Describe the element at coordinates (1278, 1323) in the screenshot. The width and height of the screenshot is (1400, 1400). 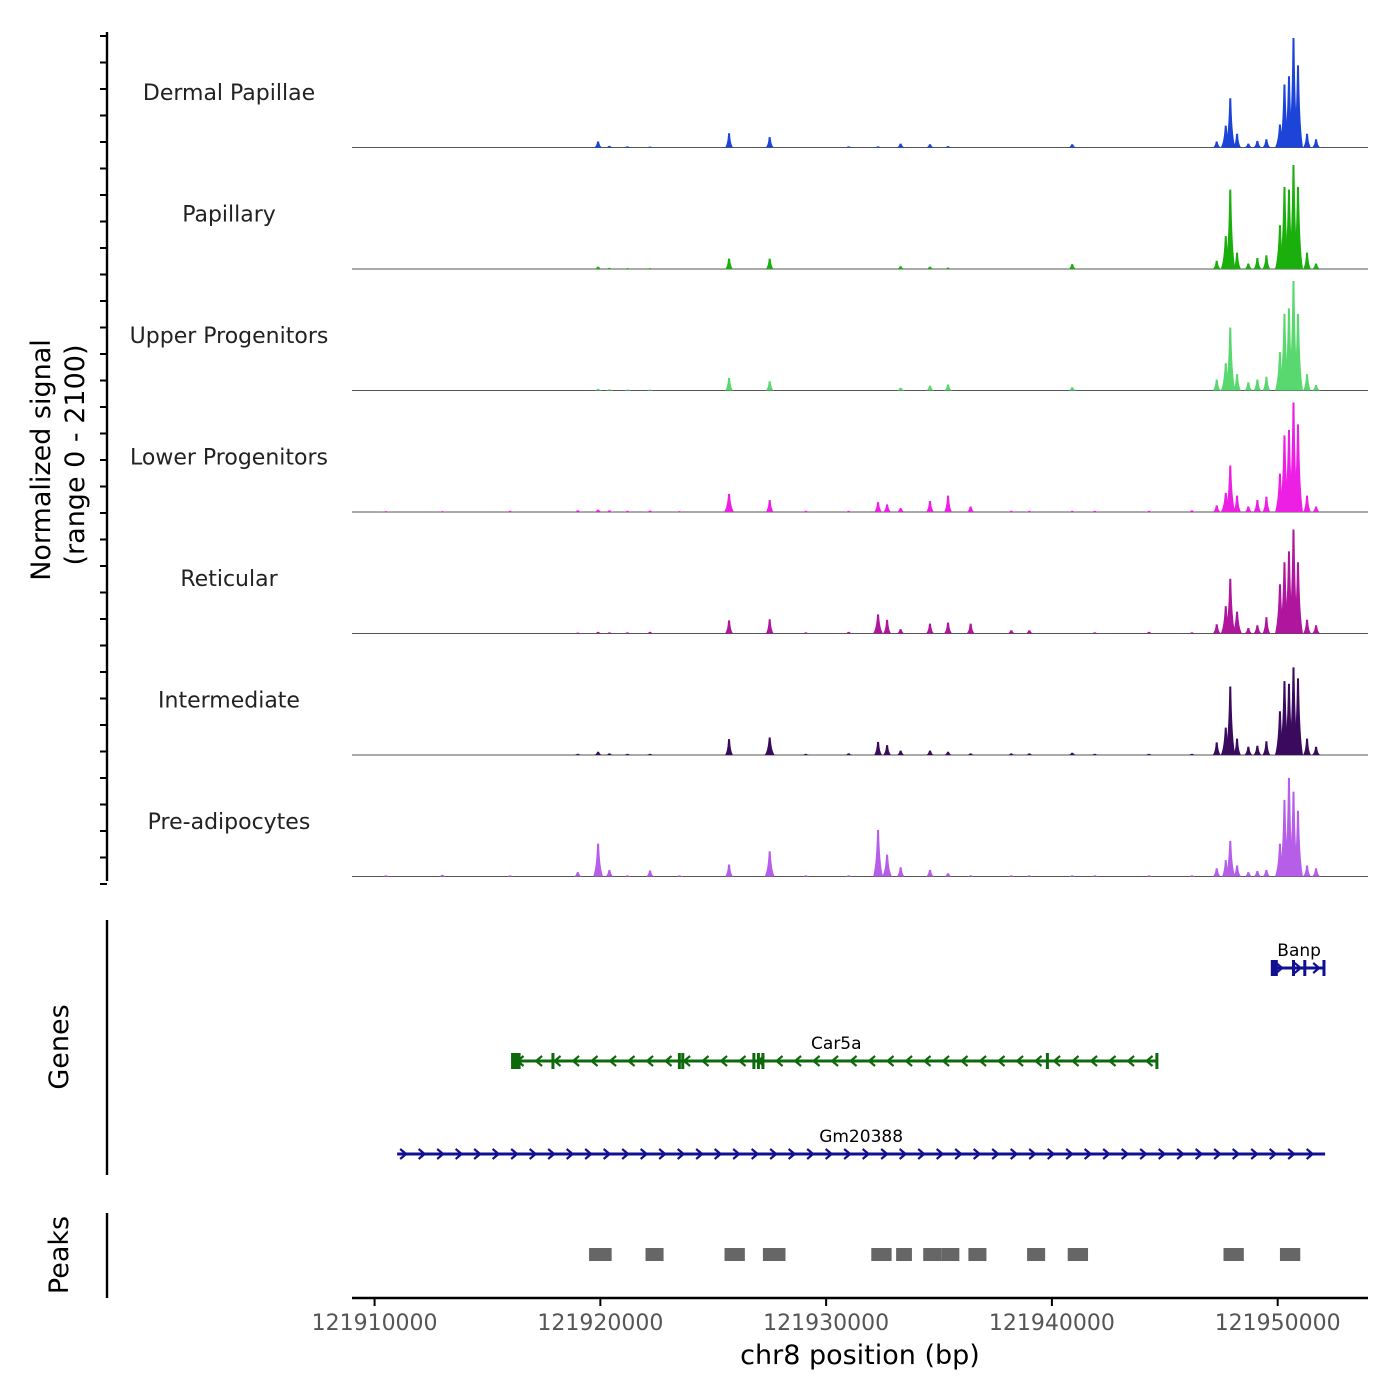
I see `x-tick-label: 121950000` at that location.